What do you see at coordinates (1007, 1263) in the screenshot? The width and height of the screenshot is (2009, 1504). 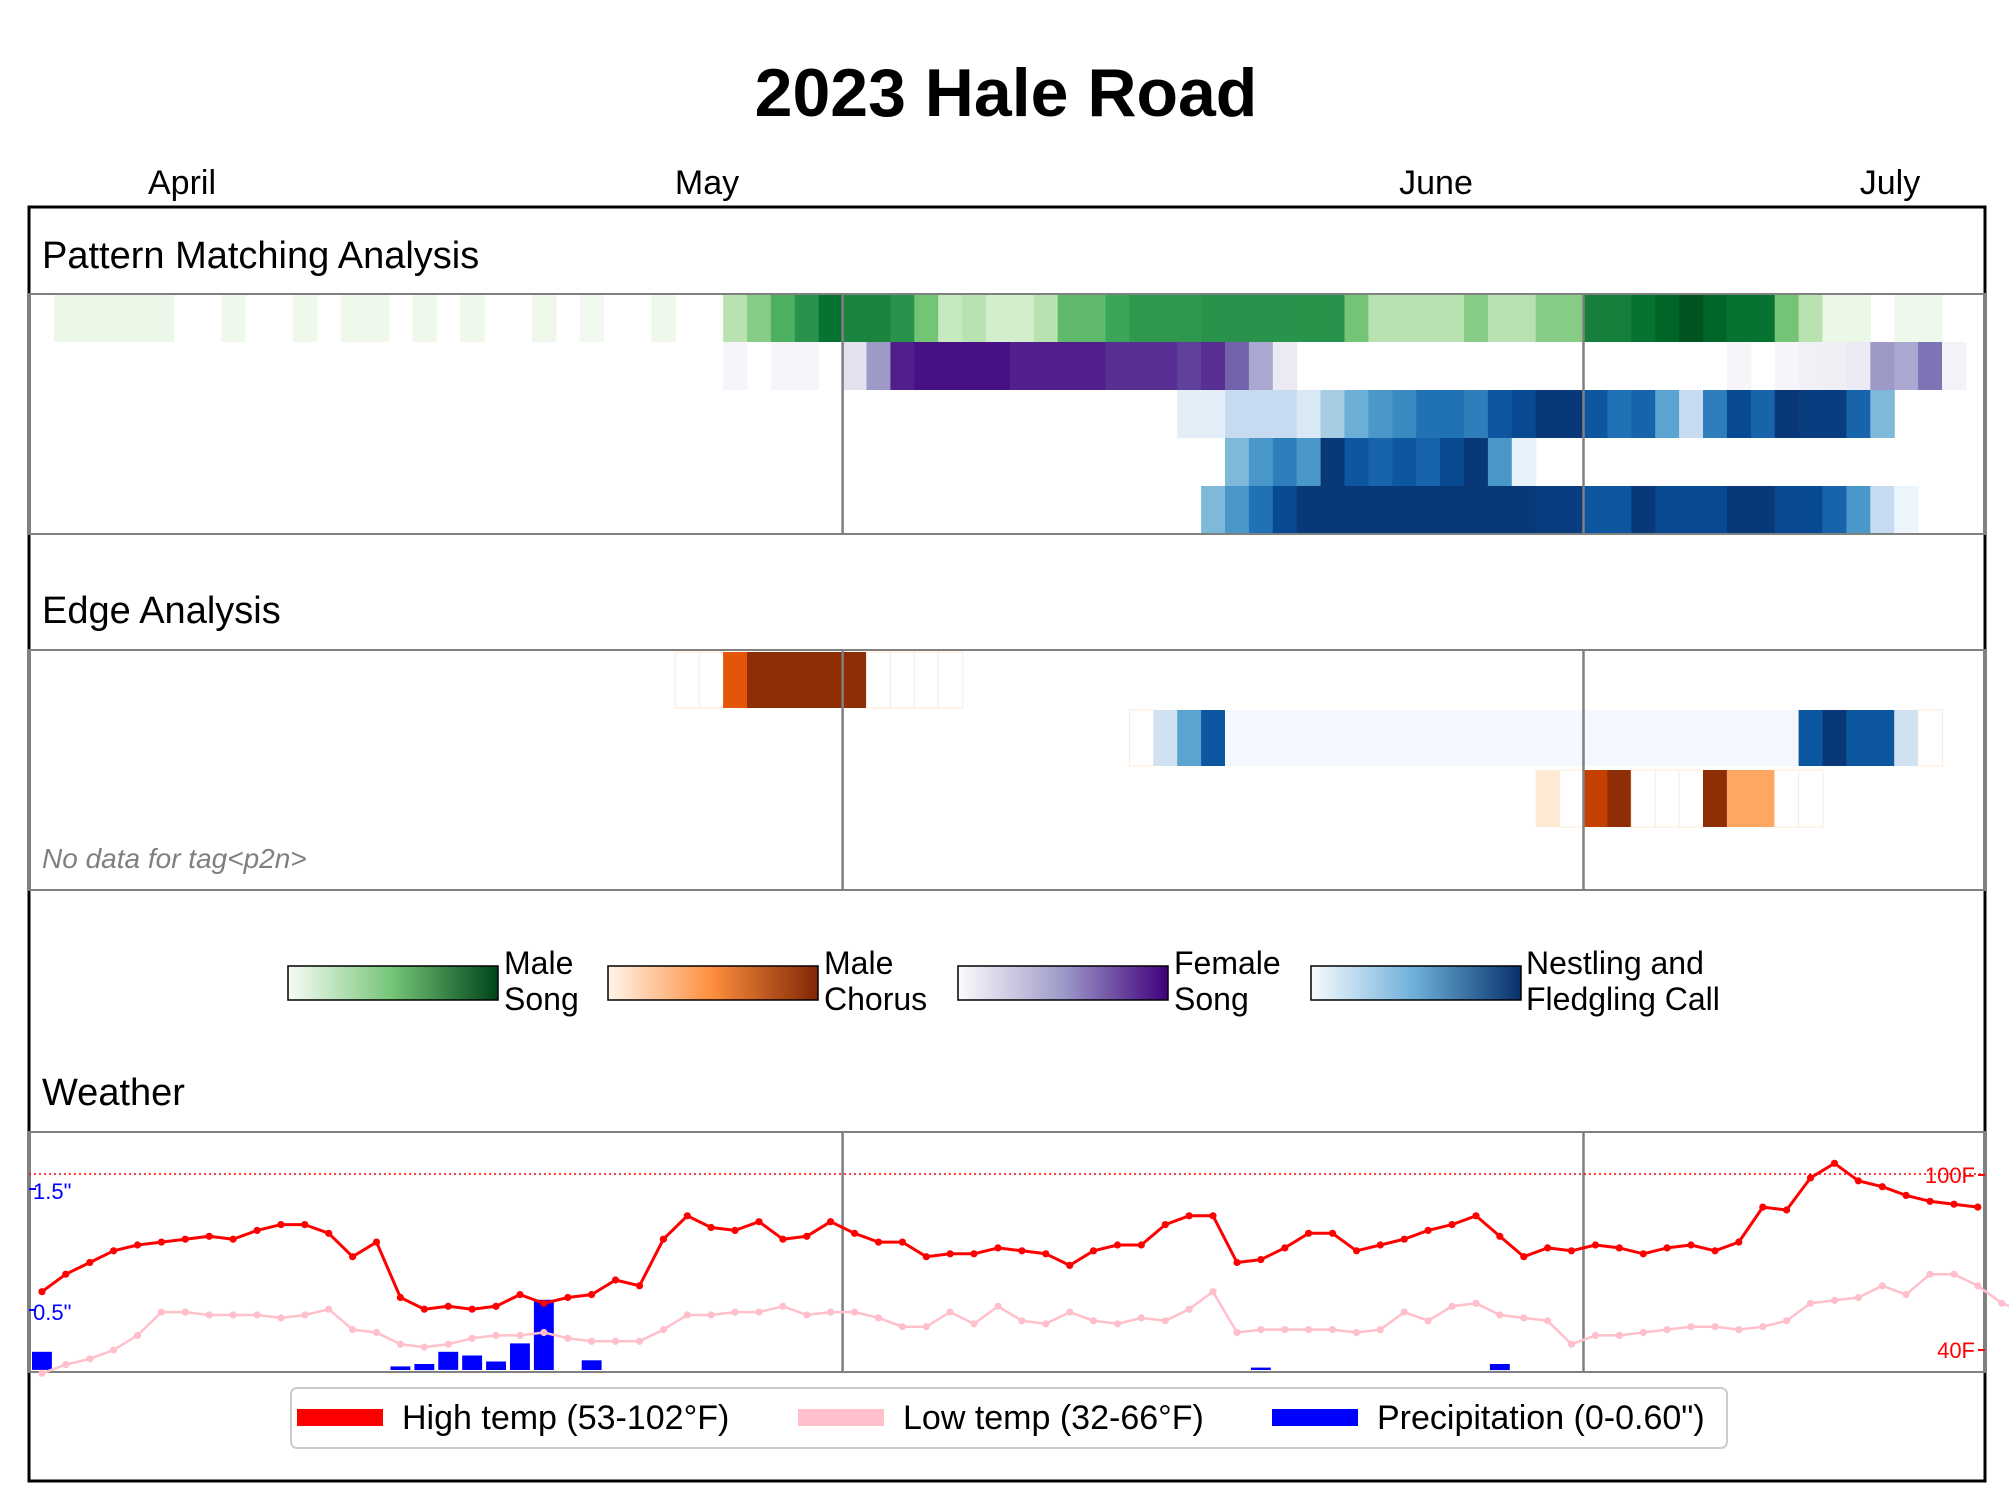 I see `weather-axis-labels: 1.5" 0.5" 100F 40F` at bounding box center [1007, 1263].